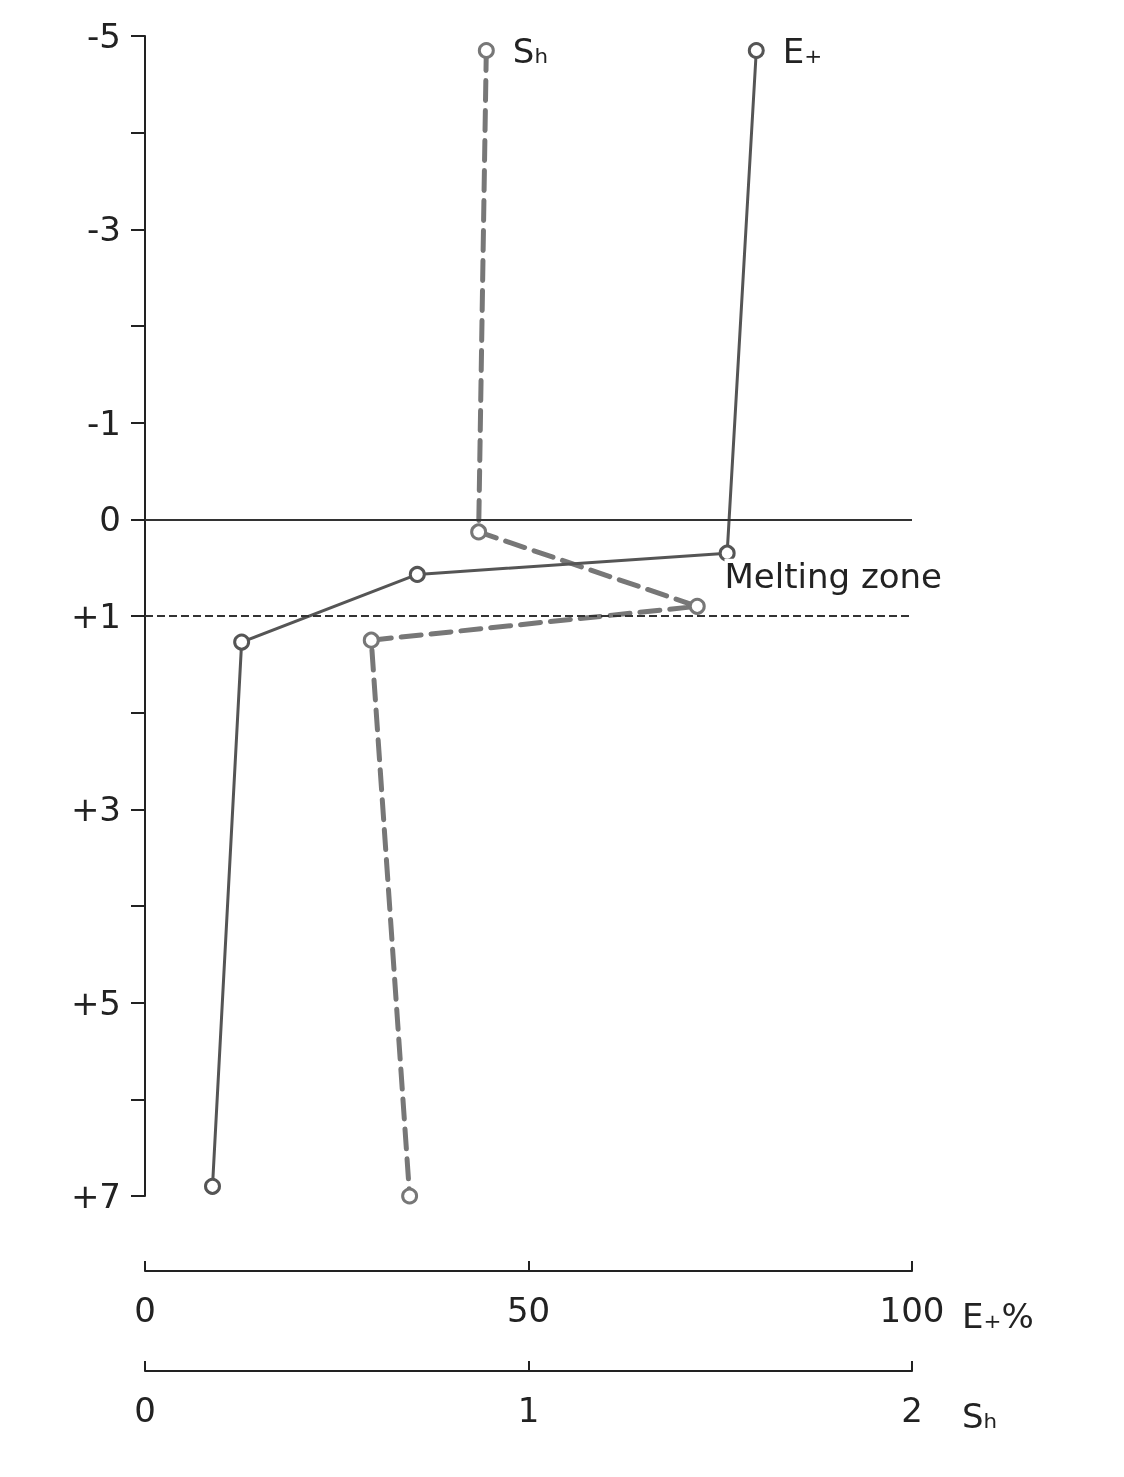 The width and height of the screenshot is (1124, 1477). Describe the element at coordinates (528, 1310) in the screenshot. I see `x-tick-label: 50` at that location.